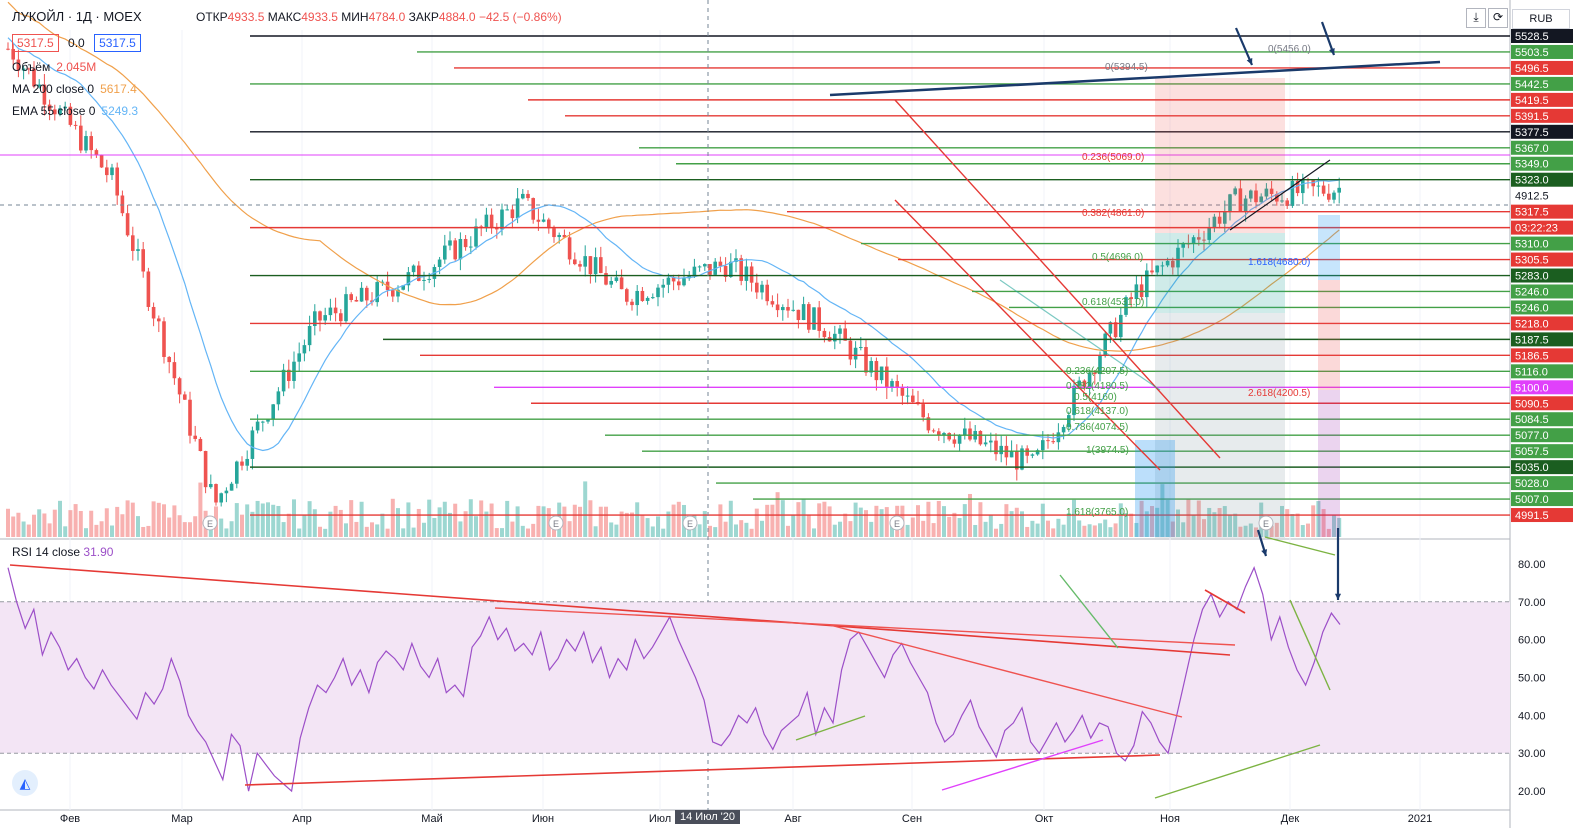 This screenshot has width=1573, height=828. What do you see at coordinates (432, 819) in the screenshot?
I see `month-label-3: Май` at bounding box center [432, 819].